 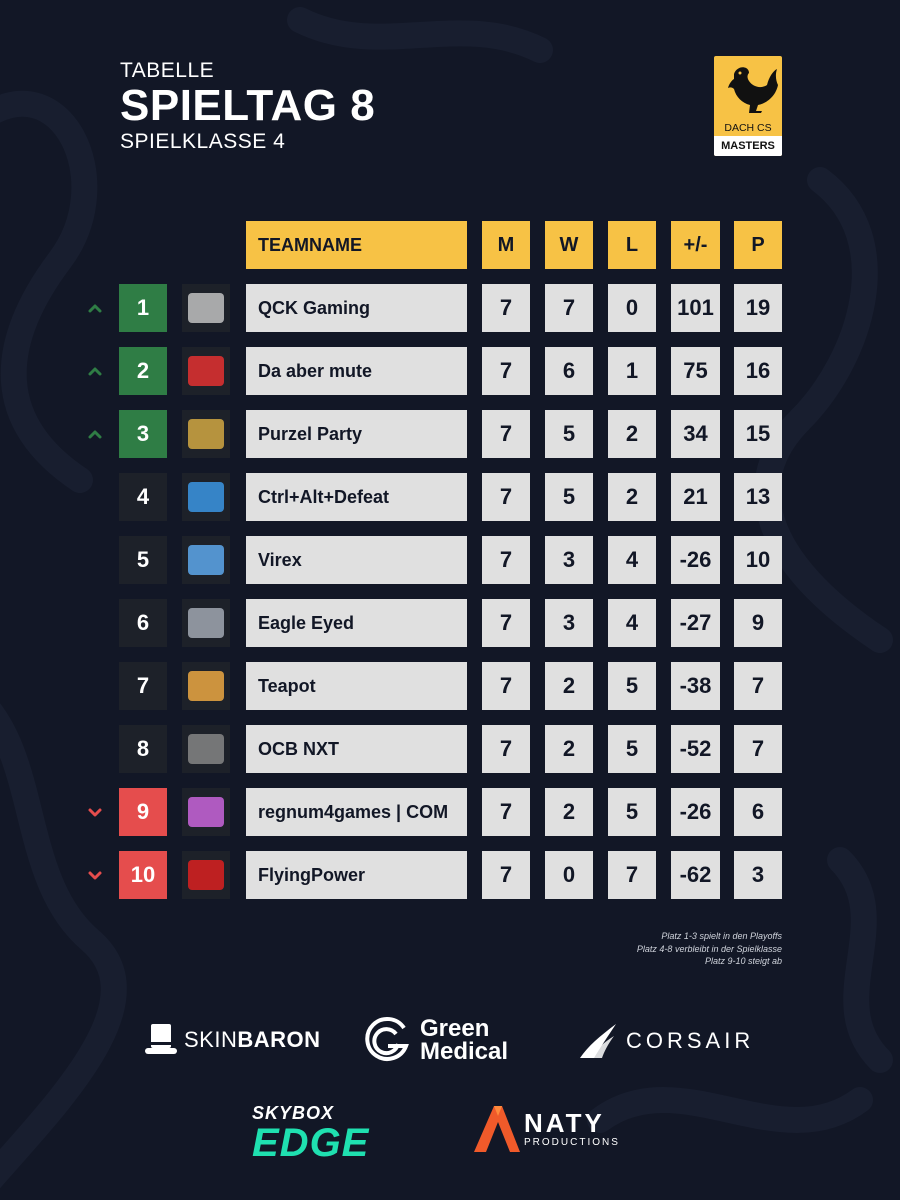 I want to click on header-difference: +/-, so click(x=695, y=245).